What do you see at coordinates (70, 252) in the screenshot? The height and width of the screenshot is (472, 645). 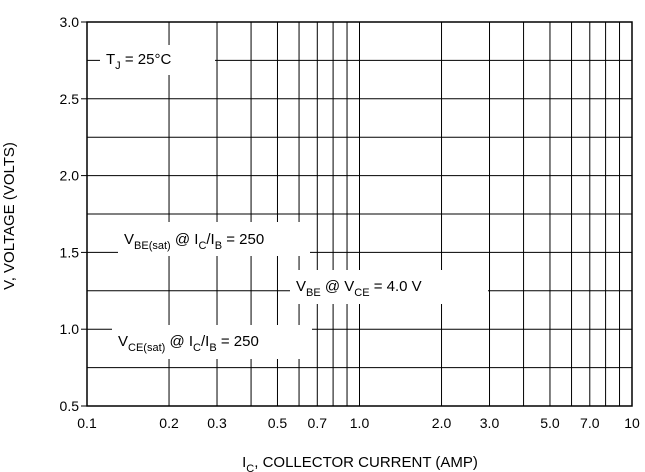 I see `y-tick-label: 1.5` at bounding box center [70, 252].